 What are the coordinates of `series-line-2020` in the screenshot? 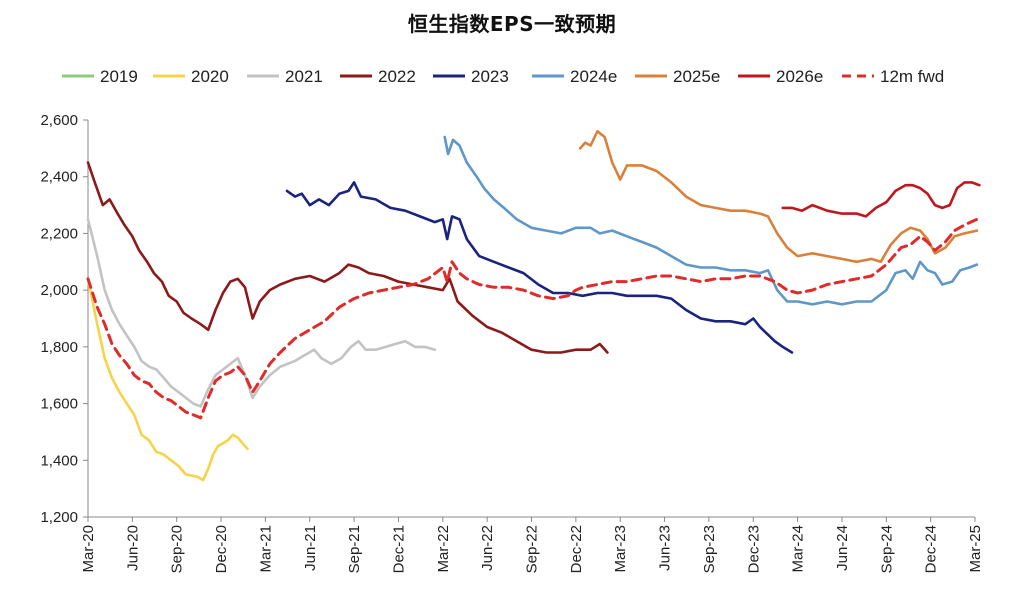 It's located at (167, 379).